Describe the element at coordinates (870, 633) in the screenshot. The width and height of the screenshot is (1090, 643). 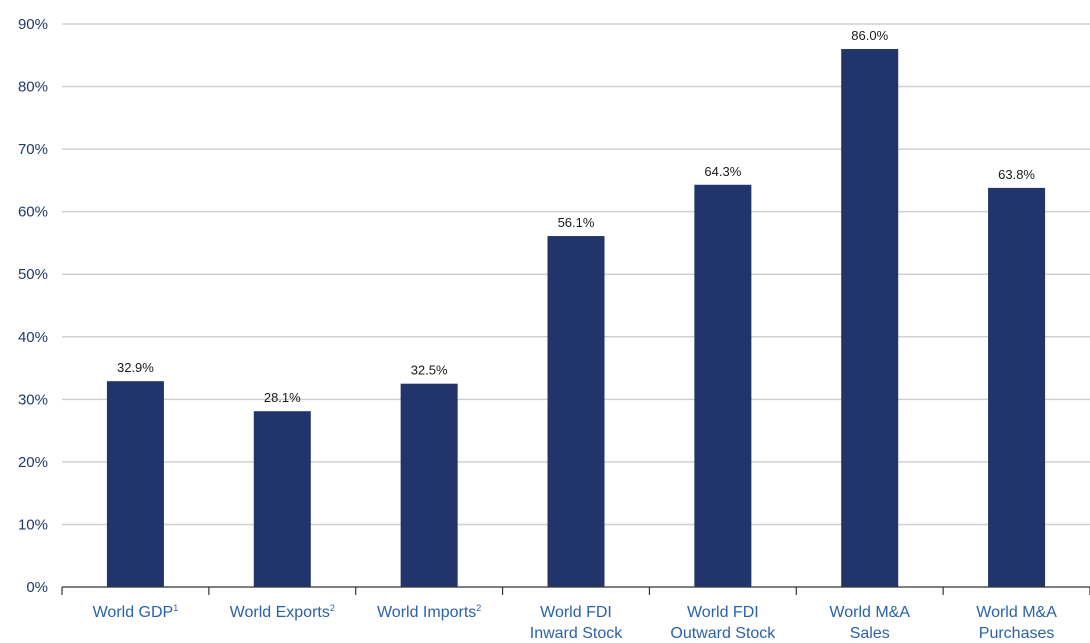
I see `x-category-label: Sales` at that location.